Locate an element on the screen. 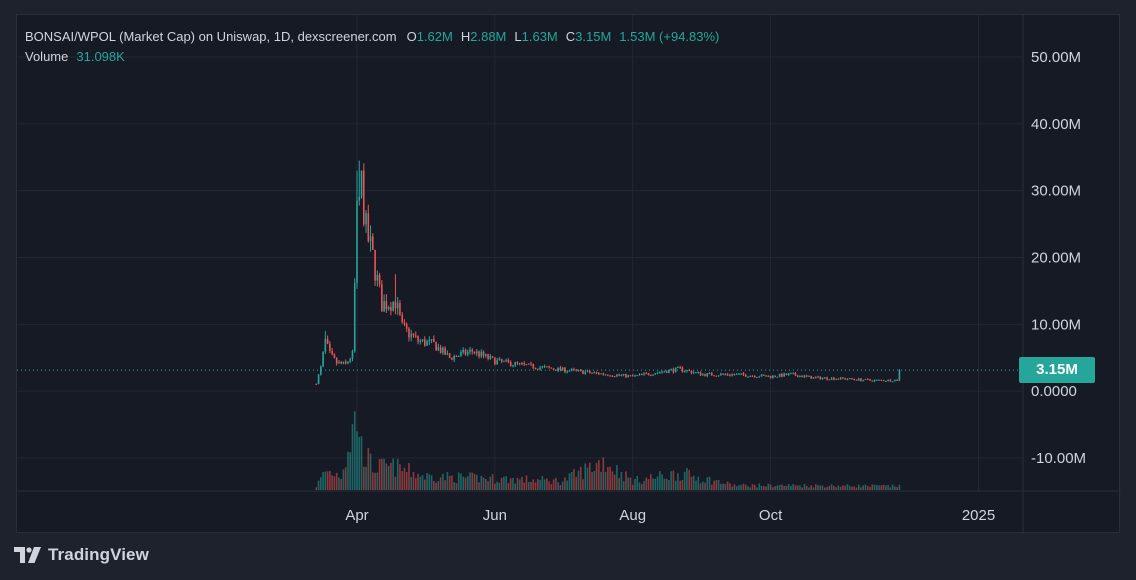 The image size is (1136, 580). x-axis: Apr Jun Aug Oct 2025 is located at coordinates (670, 515).